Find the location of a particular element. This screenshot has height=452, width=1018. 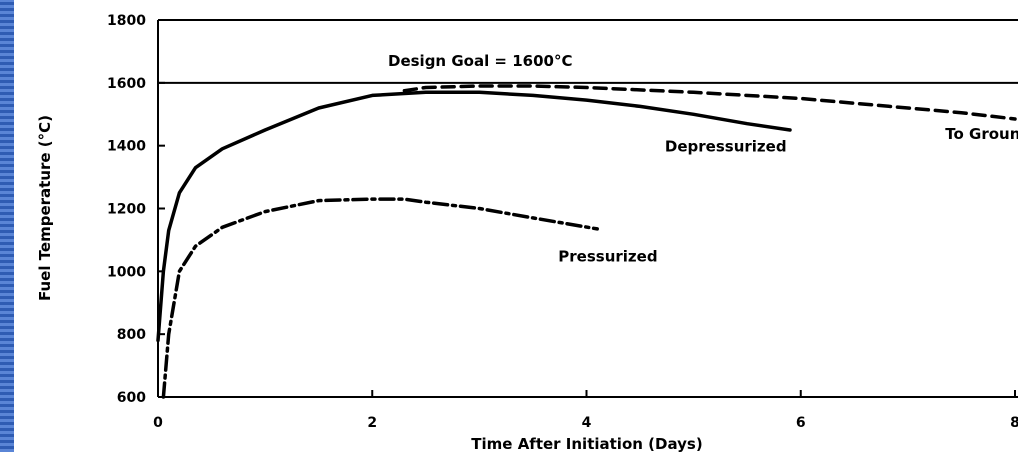

left-edge-stripe is located at coordinates (7, 226).